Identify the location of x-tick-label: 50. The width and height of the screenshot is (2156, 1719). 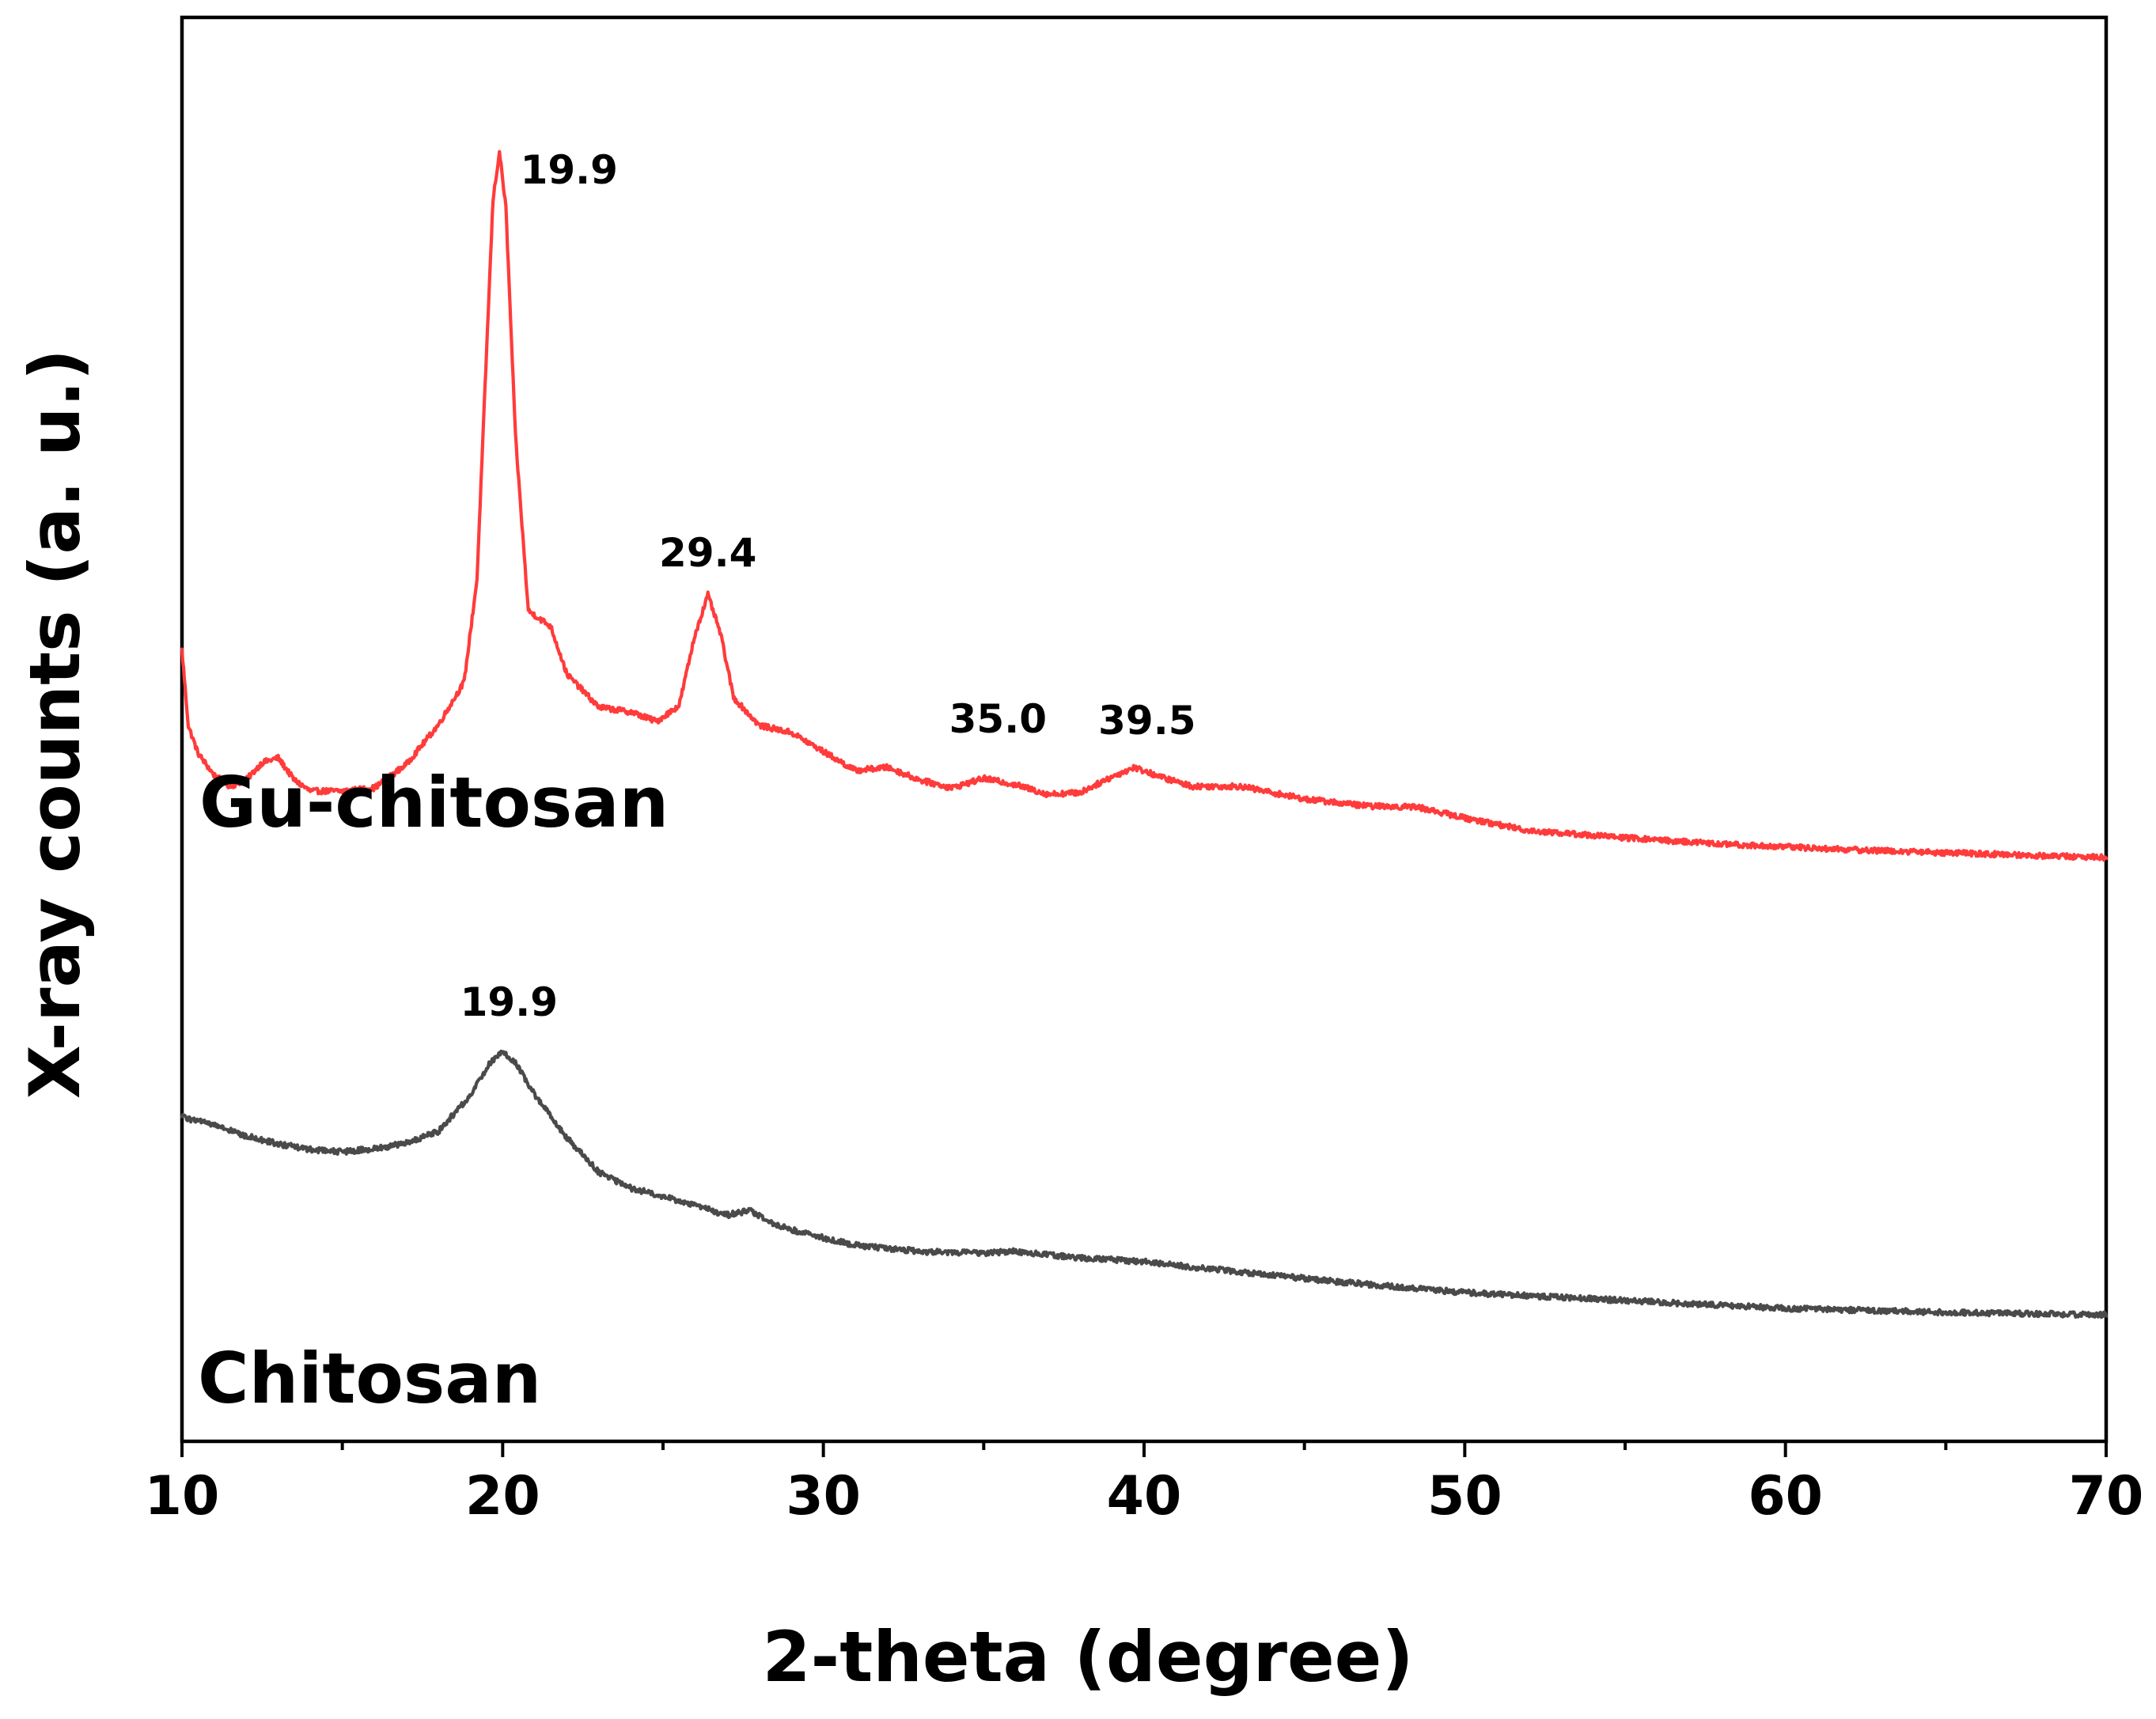
(1464, 1496).